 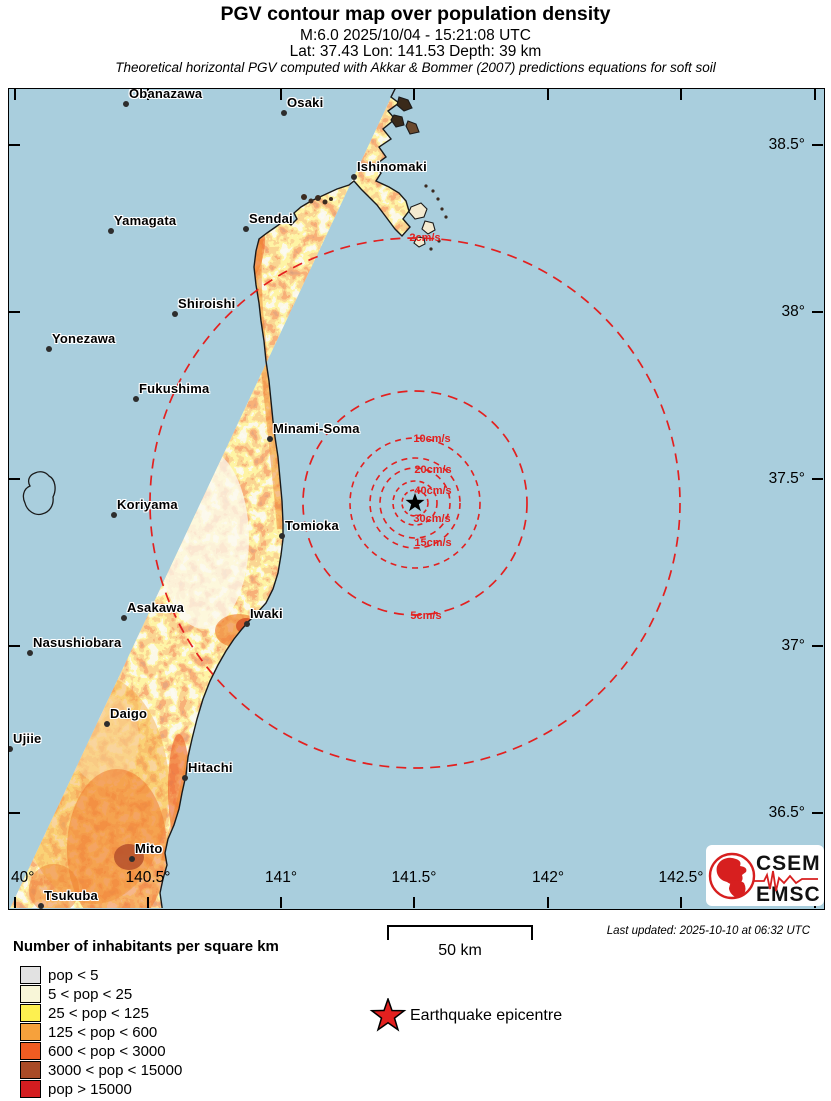 What do you see at coordinates (460, 950) in the screenshot?
I see `scalebar-label: 50 km` at bounding box center [460, 950].